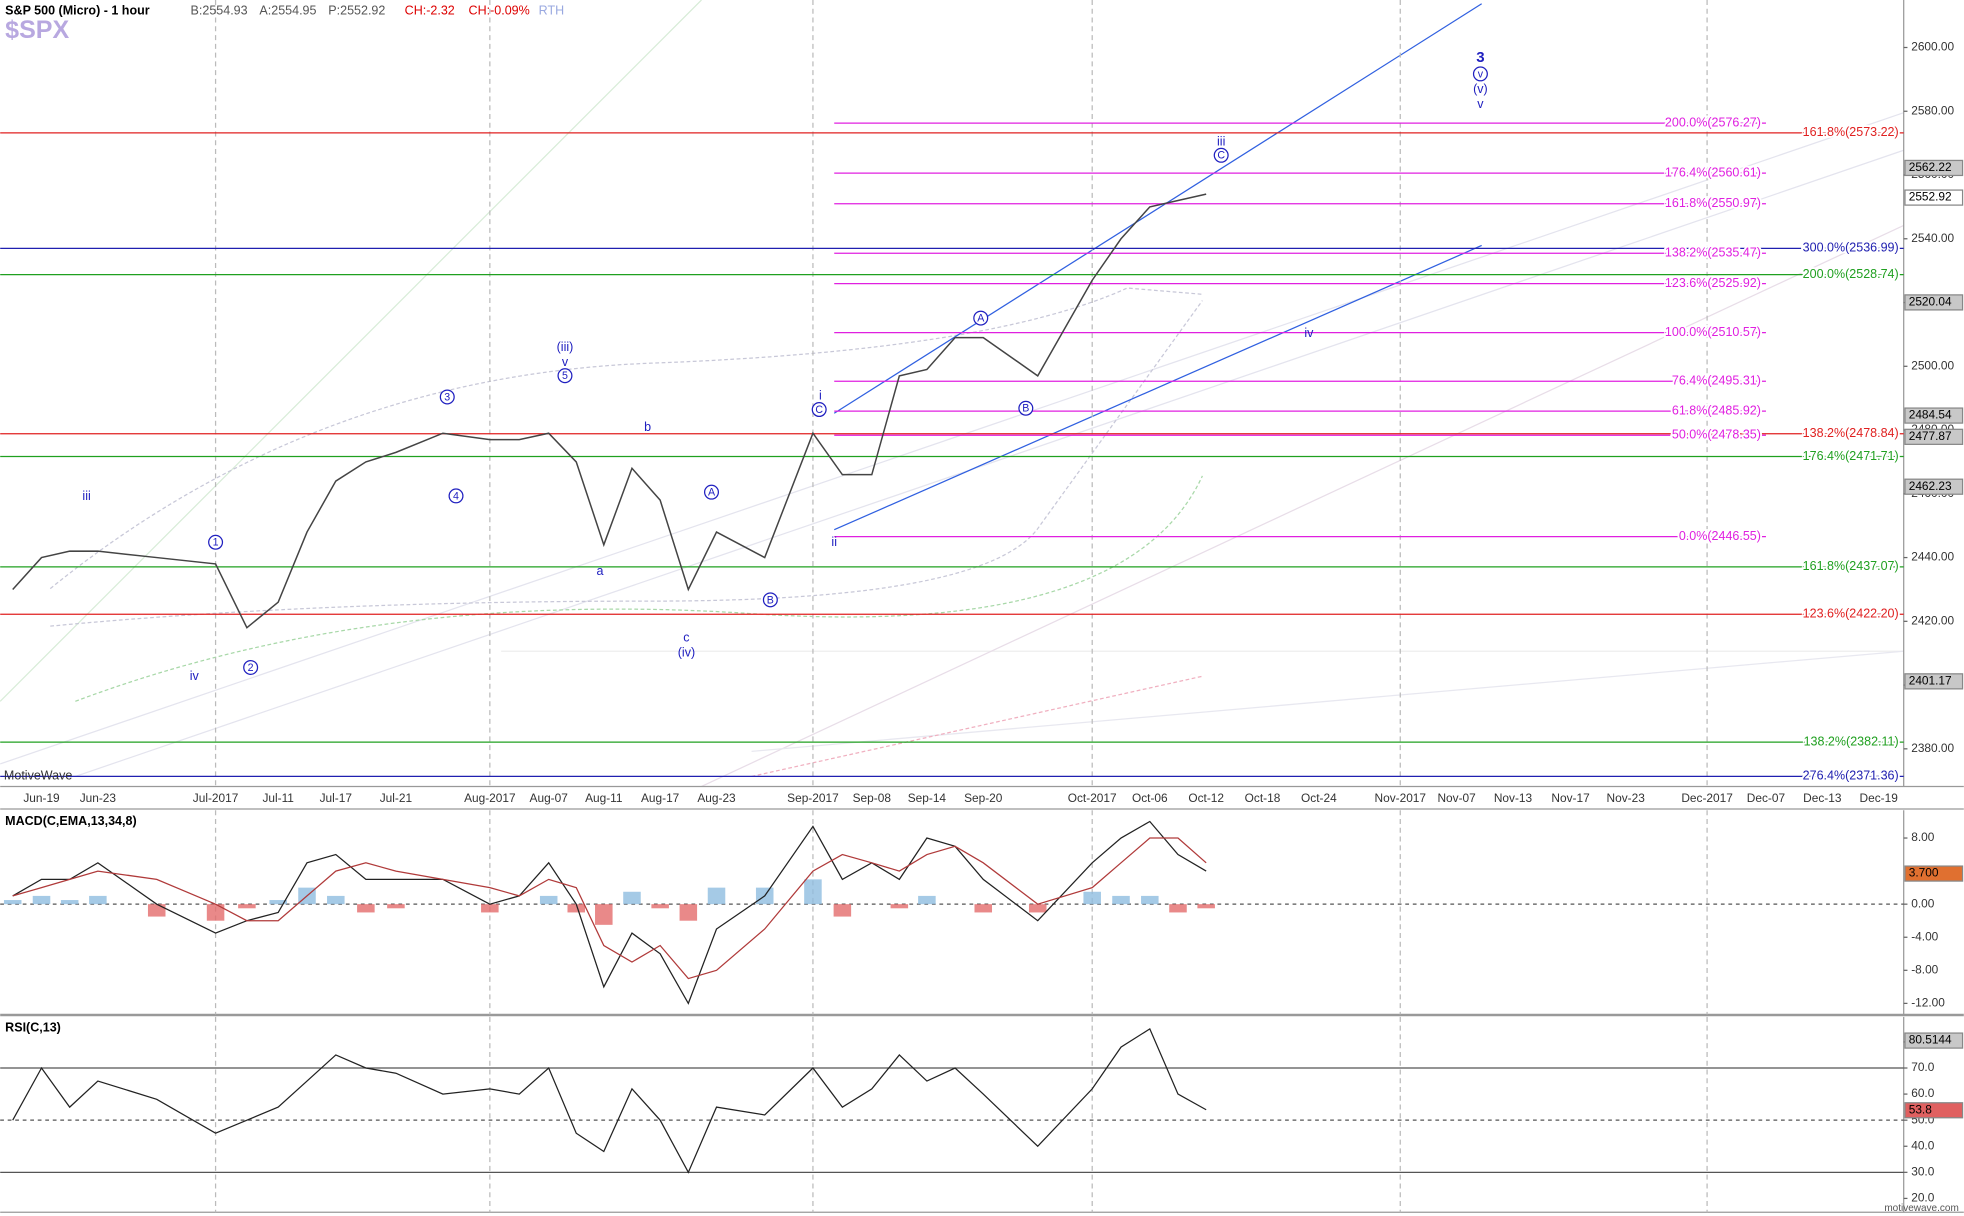 This screenshot has height=1216, width=1964. What do you see at coordinates (1923, 837) in the screenshot?
I see `y-tick-label: 8.00` at bounding box center [1923, 837].